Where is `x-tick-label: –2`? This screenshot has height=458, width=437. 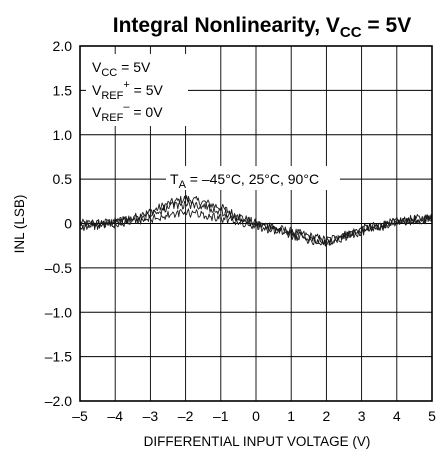
x-tick-label: –2 is located at coordinates (186, 416).